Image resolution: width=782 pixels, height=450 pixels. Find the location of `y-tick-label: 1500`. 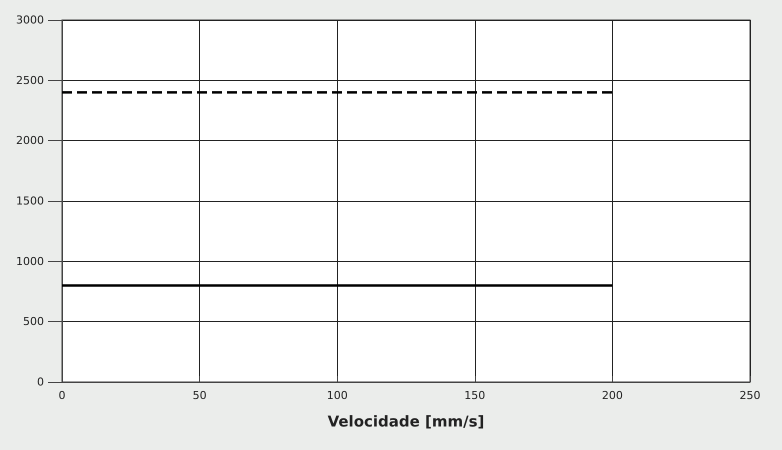

y-tick-label: 1500 is located at coordinates (30, 201).